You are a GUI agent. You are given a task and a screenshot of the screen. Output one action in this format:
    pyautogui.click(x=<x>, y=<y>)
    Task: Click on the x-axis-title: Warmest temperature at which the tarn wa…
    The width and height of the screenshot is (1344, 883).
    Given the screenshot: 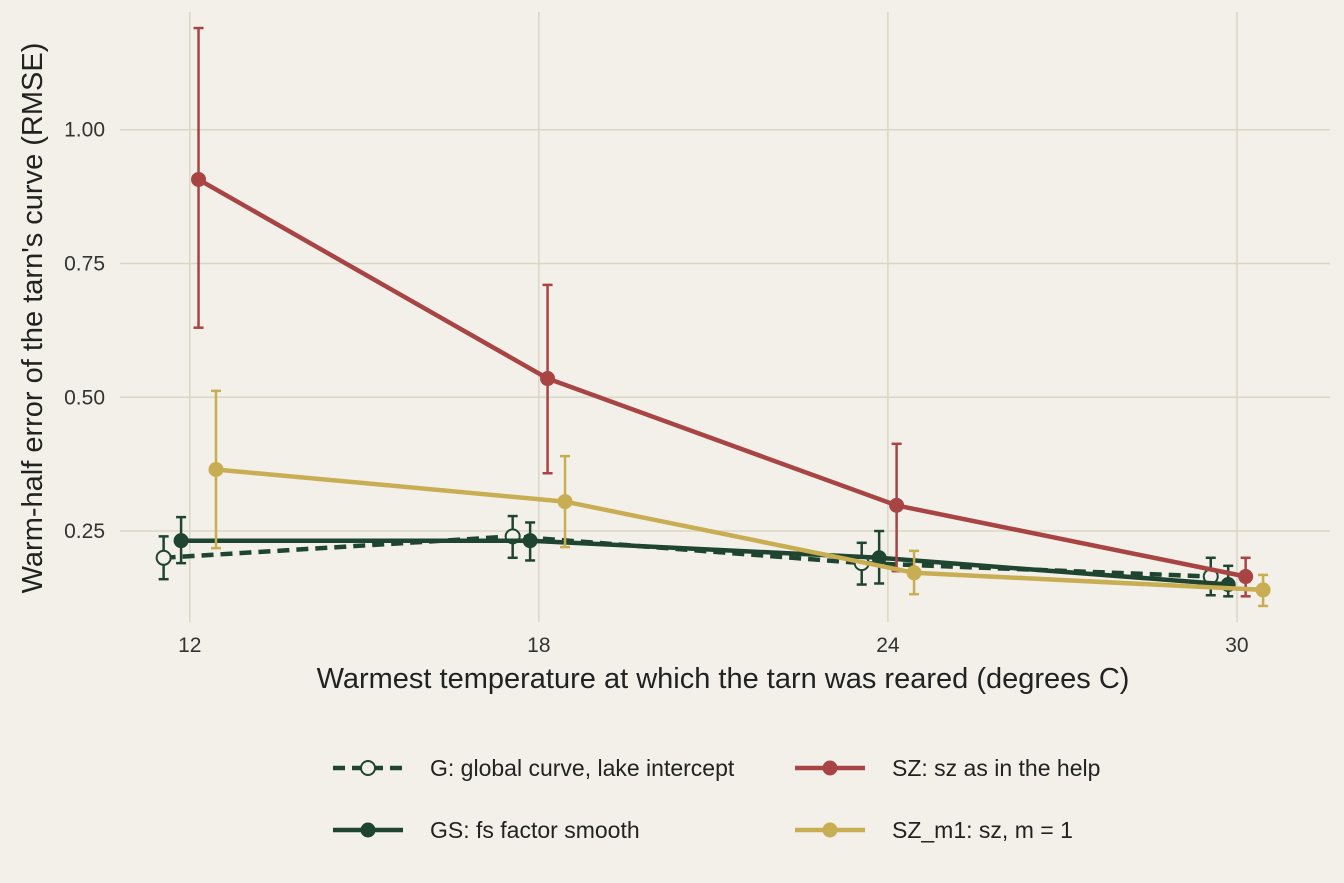 What is the action you would take?
    pyautogui.click(x=723, y=679)
    